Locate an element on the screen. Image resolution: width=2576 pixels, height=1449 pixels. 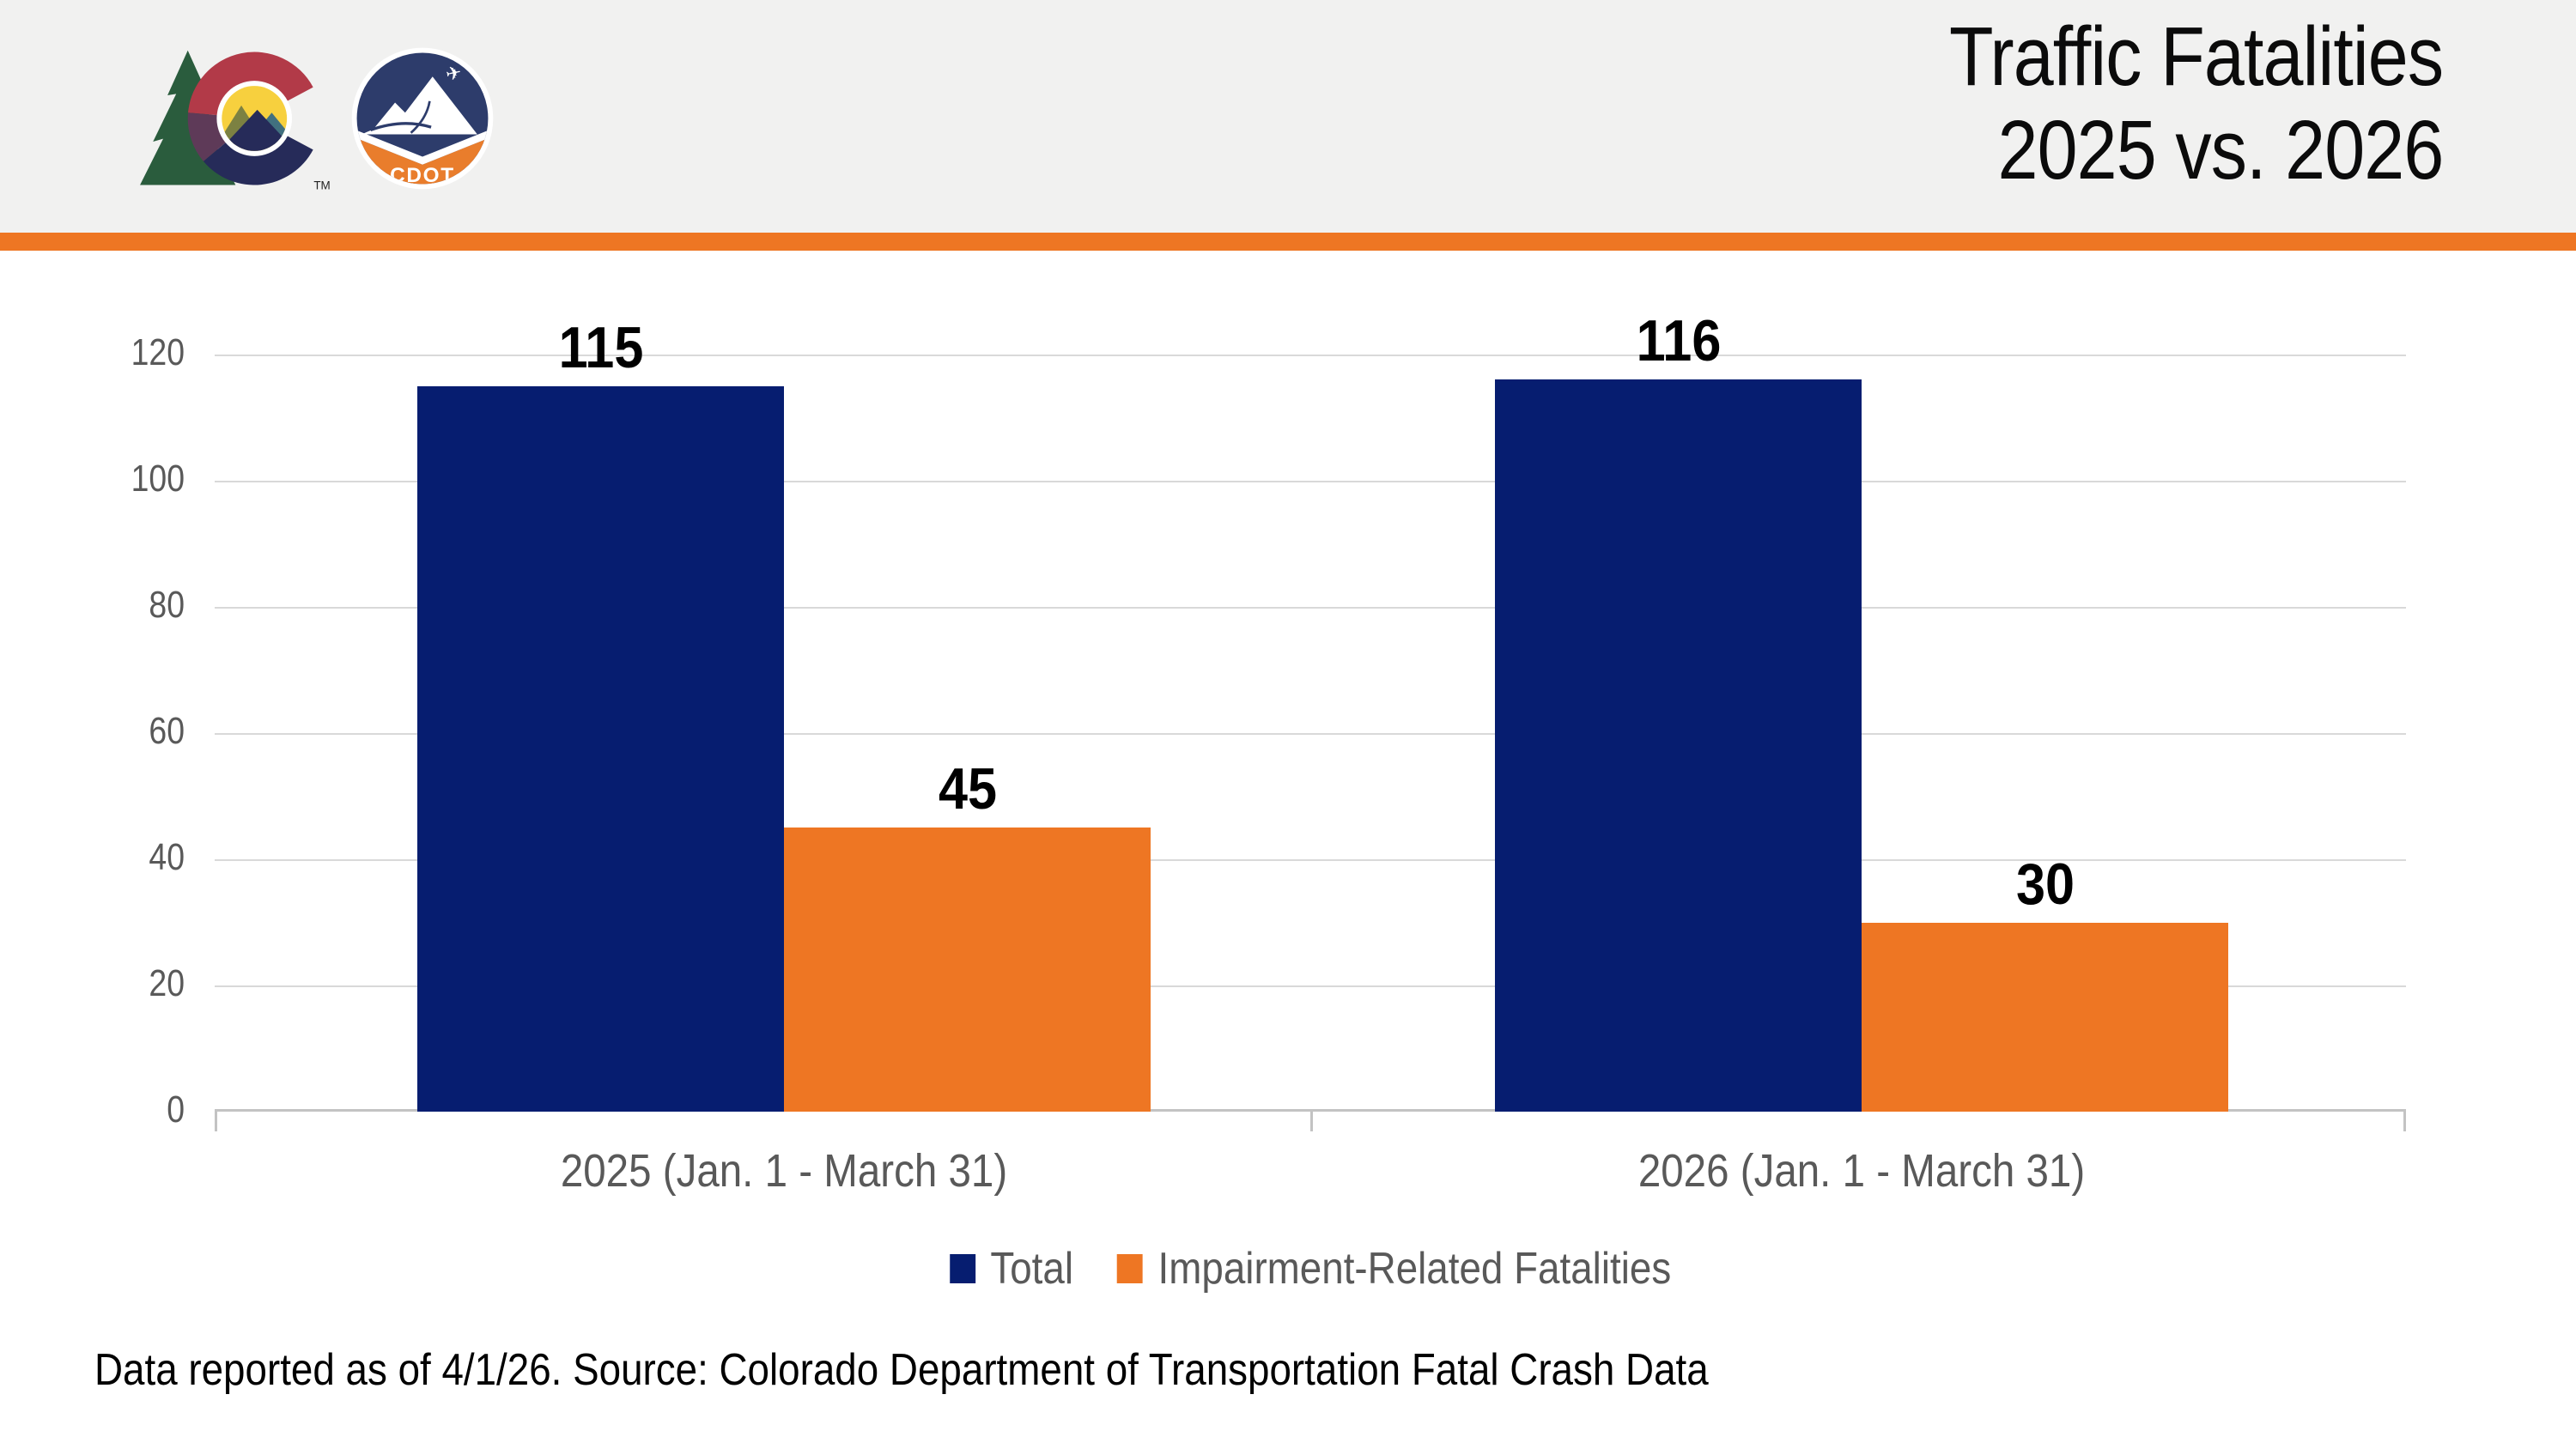
trademark-text: TM is located at coordinates (322, 185).